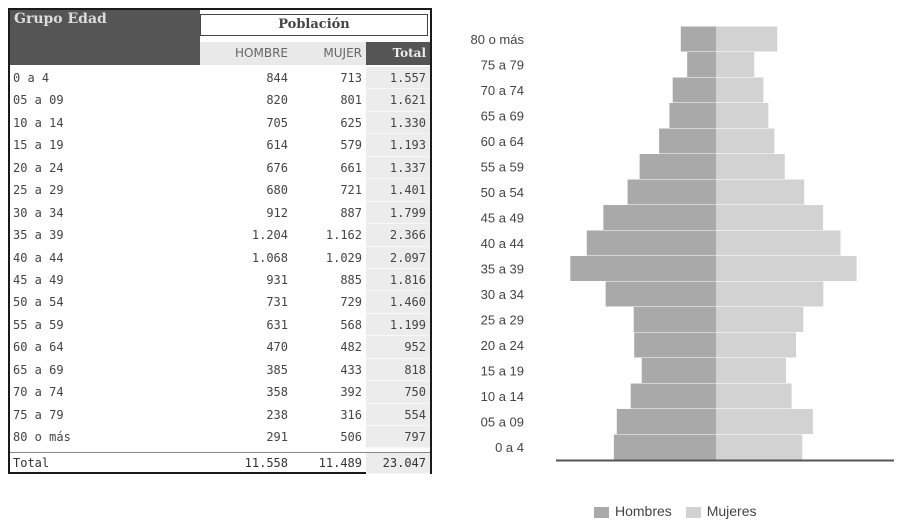  Describe the element at coordinates (351, 78) in the screenshot. I see `row-mujer: 713` at that location.